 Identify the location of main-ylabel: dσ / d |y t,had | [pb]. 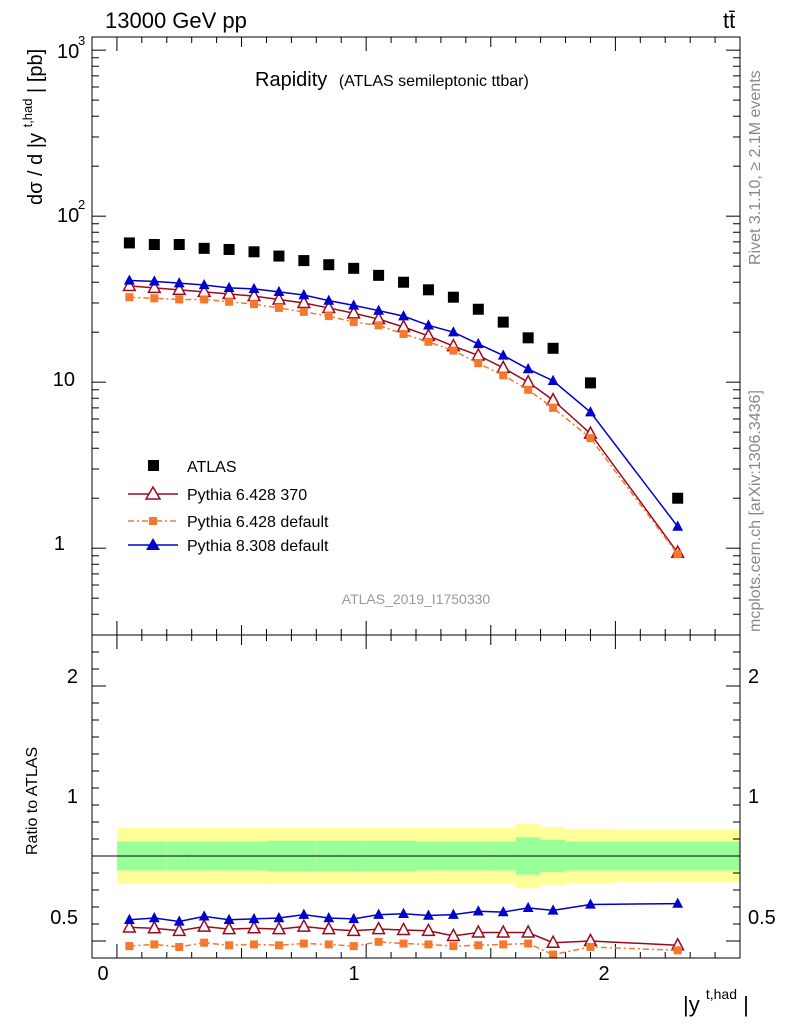
(31, 127).